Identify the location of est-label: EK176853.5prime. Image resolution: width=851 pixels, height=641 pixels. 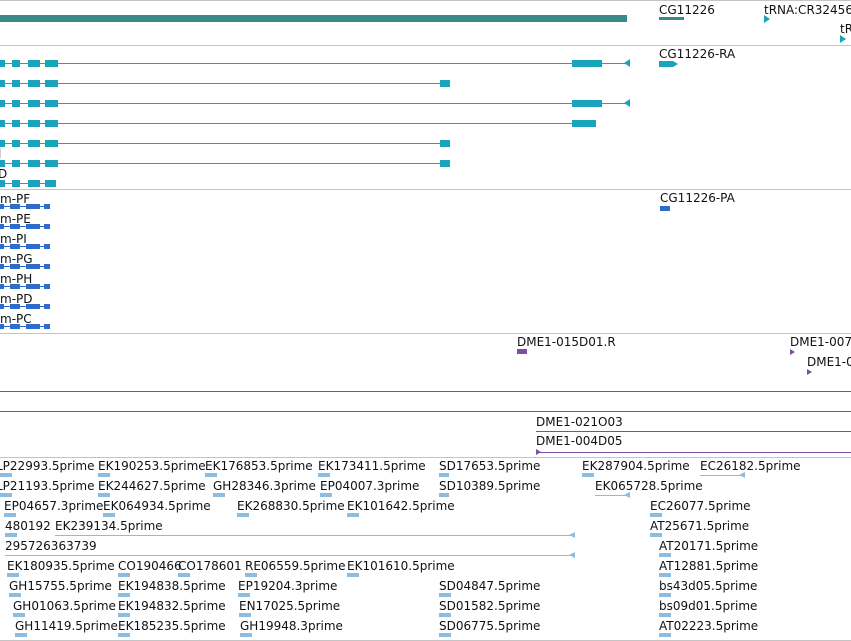
(259, 466).